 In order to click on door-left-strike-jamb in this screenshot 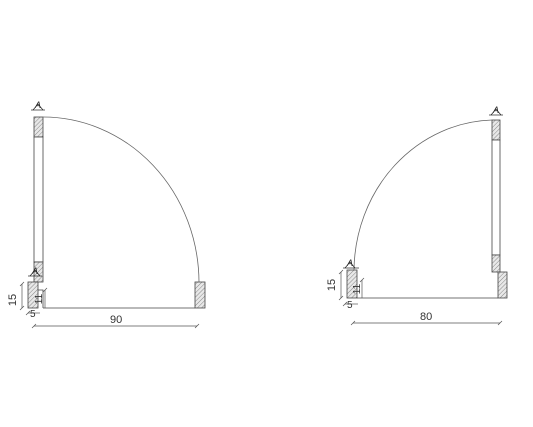, I will do `click(200, 295)`.